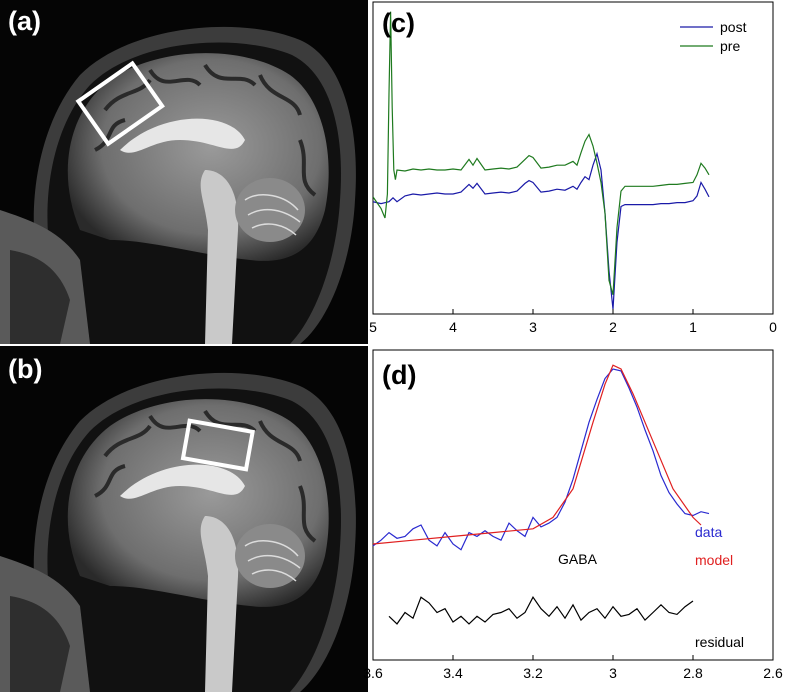 The image size is (787, 692). I want to click on series-line-post, so click(541, 230).